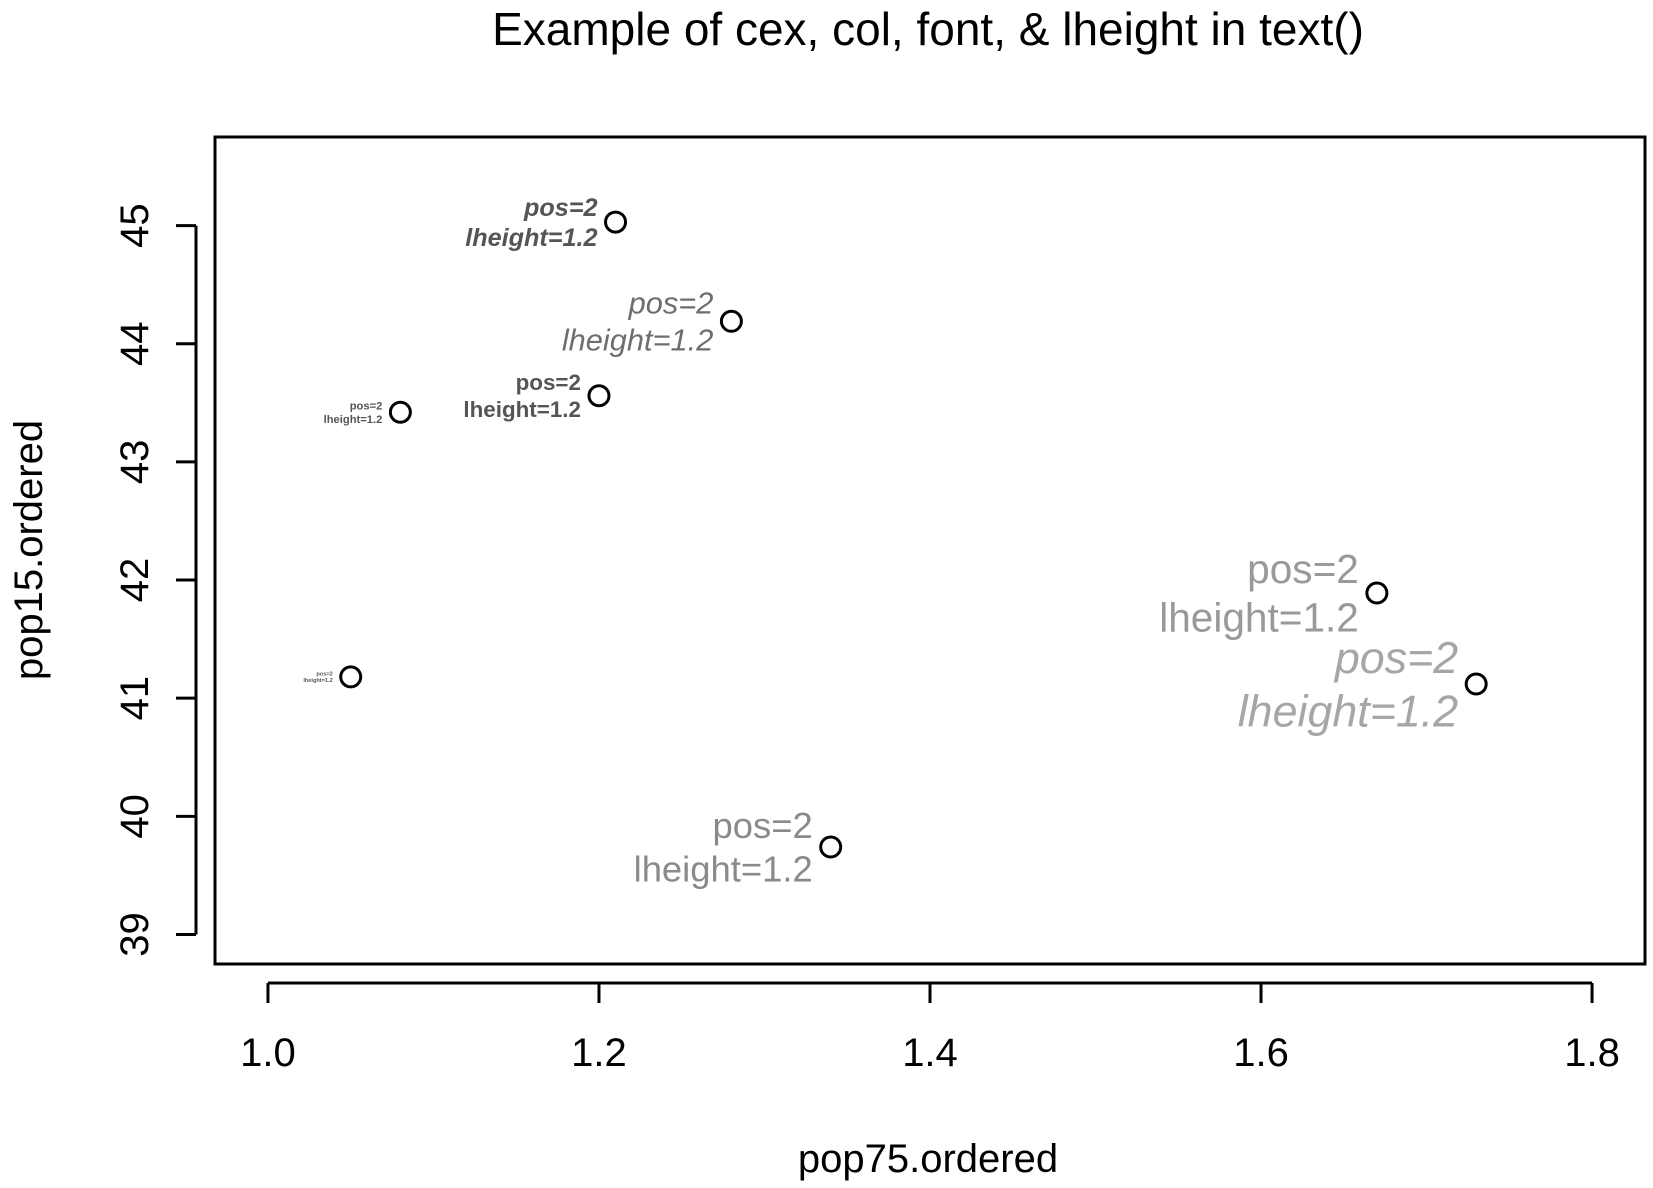  What do you see at coordinates (135, 934) in the screenshot?
I see `y-tick-label: 39` at bounding box center [135, 934].